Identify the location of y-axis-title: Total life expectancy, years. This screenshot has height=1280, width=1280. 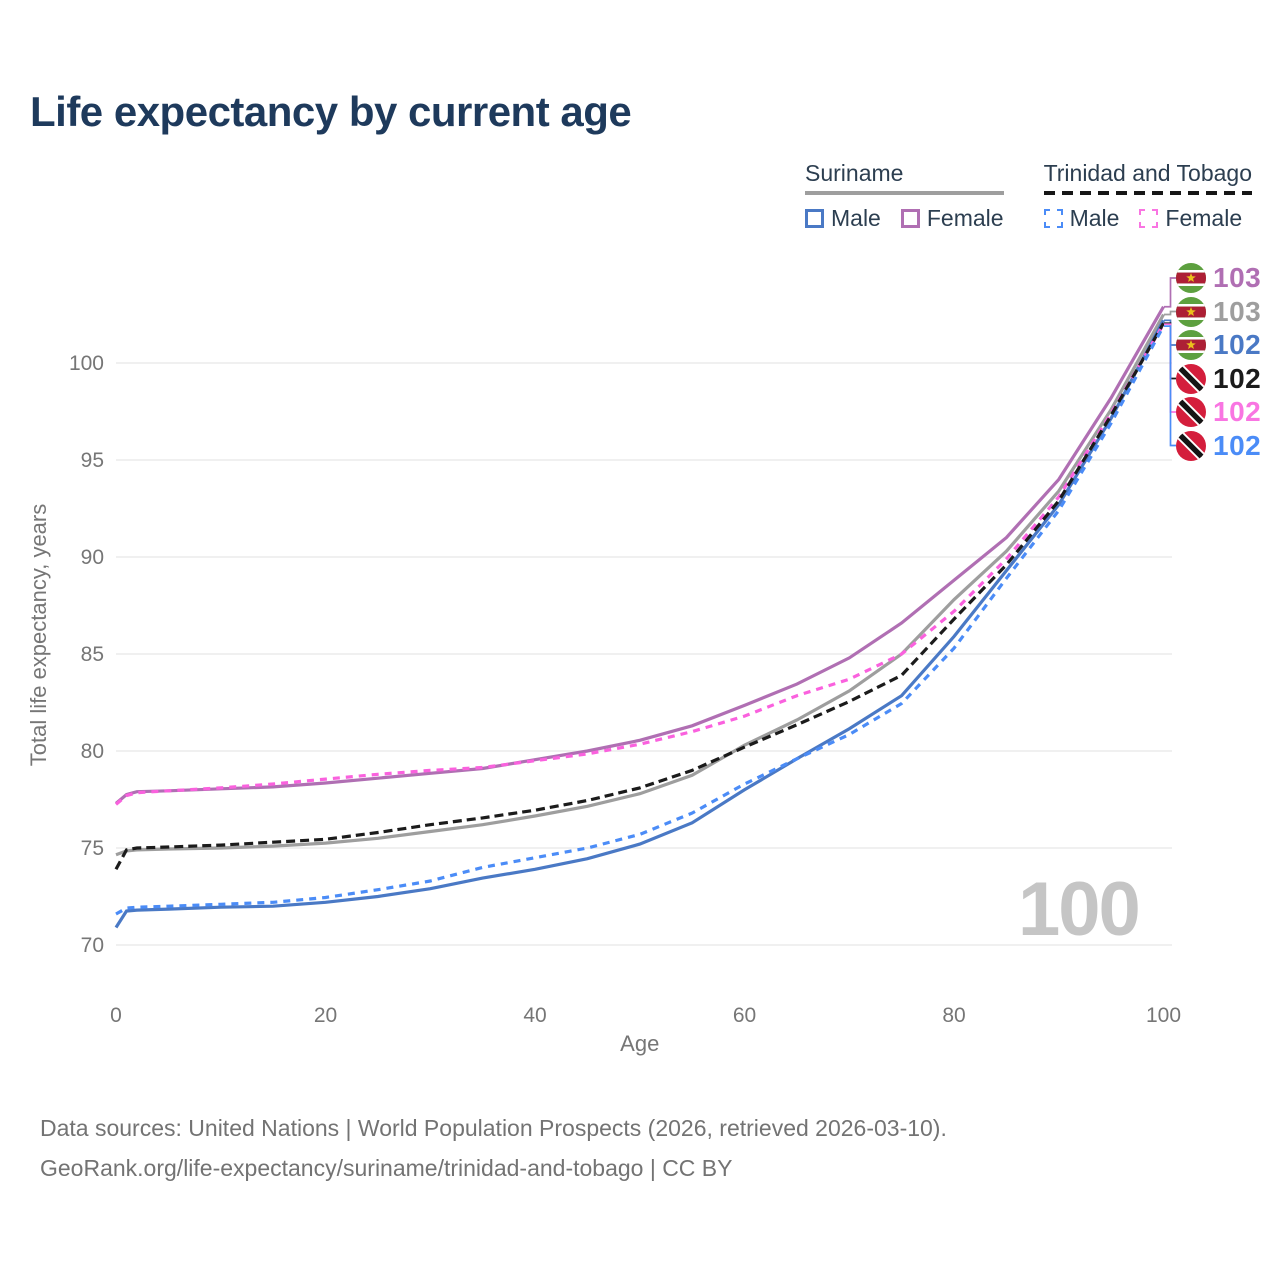
(38, 635).